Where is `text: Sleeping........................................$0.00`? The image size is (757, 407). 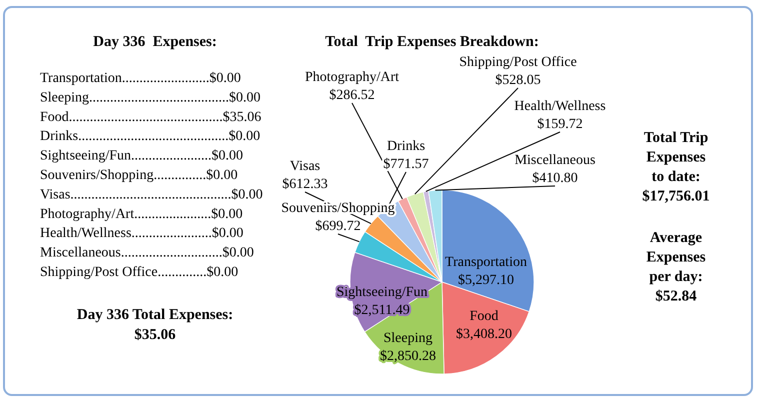
text: Sleeping........................................$0.00 is located at coordinates (150, 98).